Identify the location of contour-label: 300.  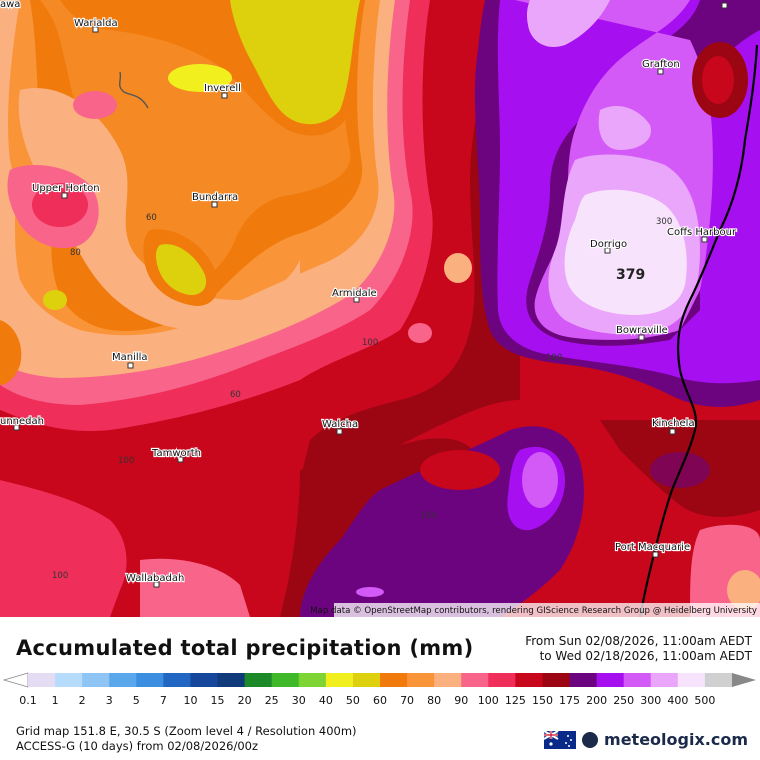
(664, 222).